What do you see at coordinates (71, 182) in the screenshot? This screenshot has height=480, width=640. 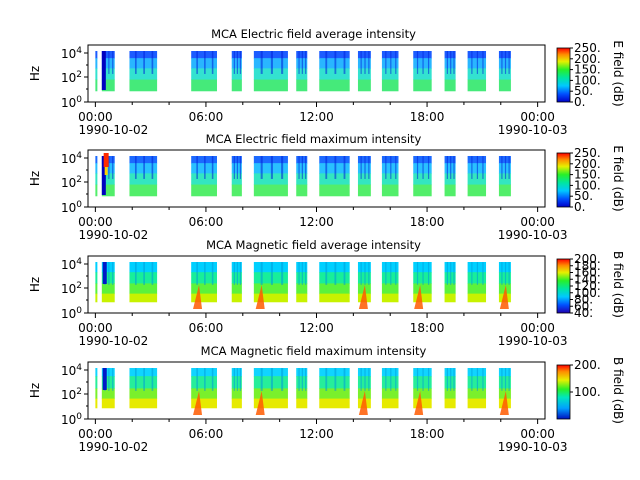 I see `y-tick-label: 102` at bounding box center [71, 182].